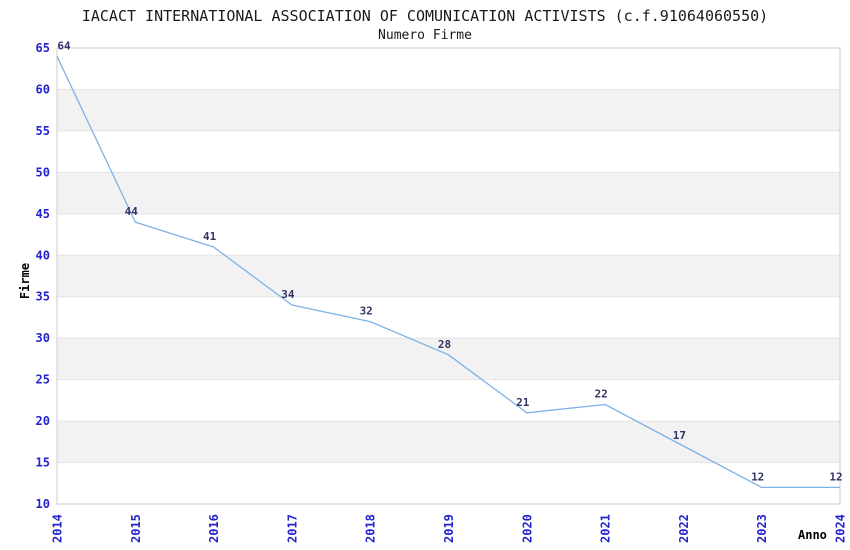 This screenshot has width=850, height=550. What do you see at coordinates (132, 211) in the screenshot?
I see `data-point-label: 44` at bounding box center [132, 211].